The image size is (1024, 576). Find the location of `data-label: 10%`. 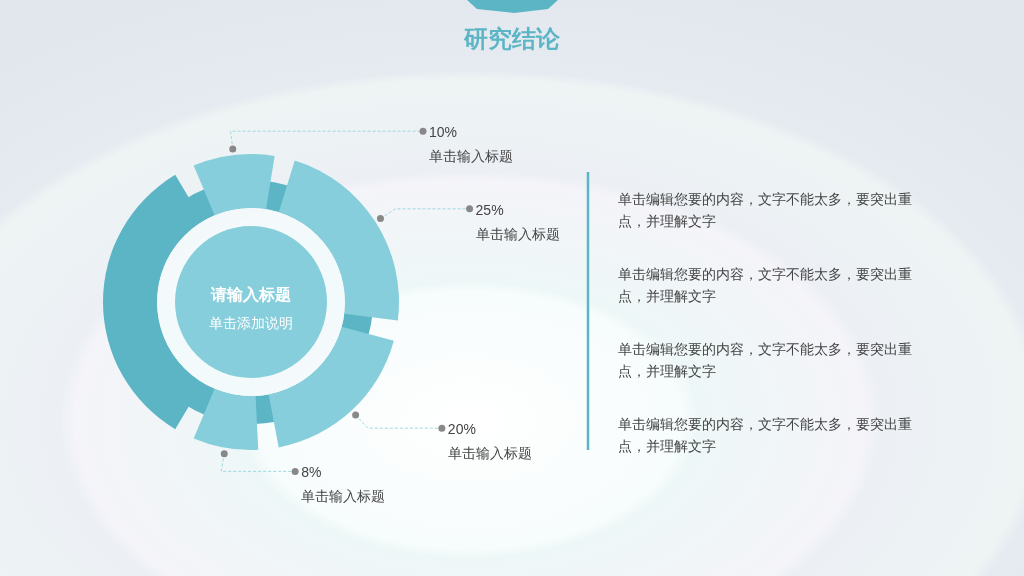

data-label: 10% is located at coordinates (443, 132).